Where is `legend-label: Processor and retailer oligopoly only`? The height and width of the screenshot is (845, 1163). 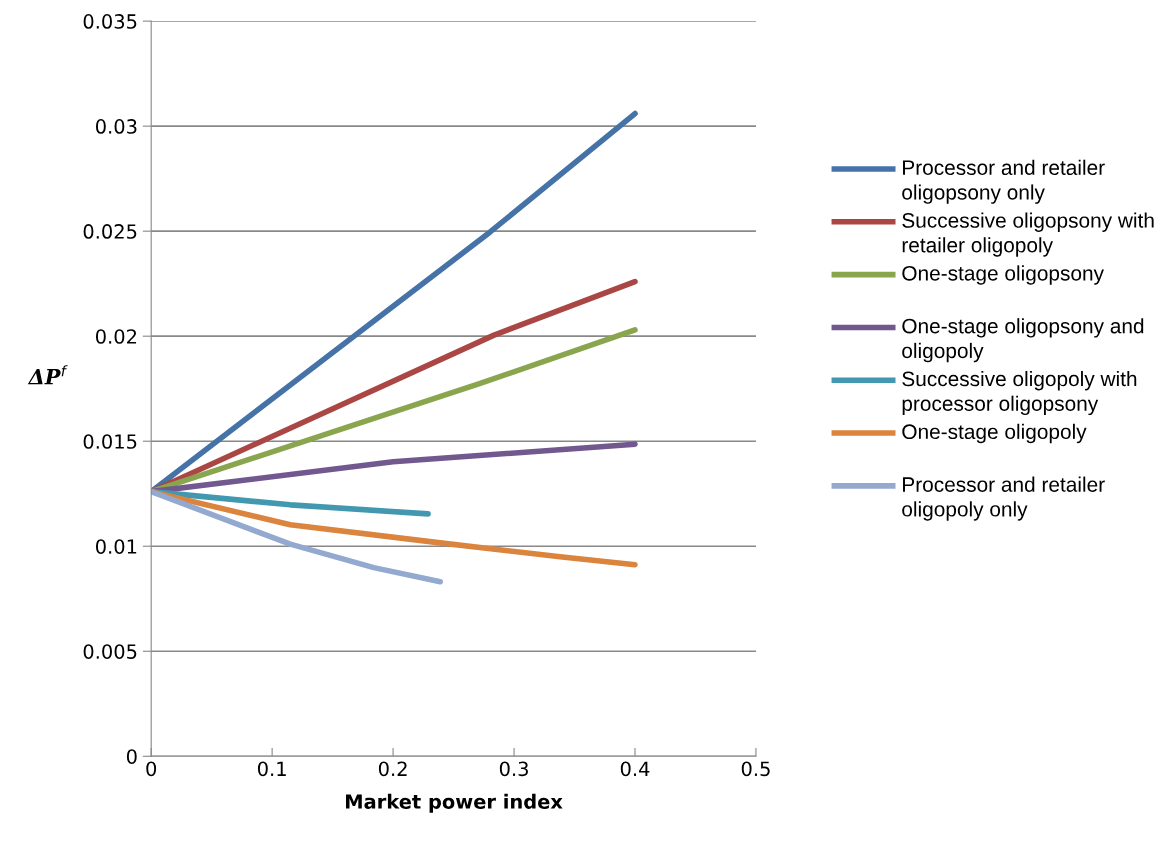 legend-label: Processor and retailer oligopoly only is located at coordinates (1003, 498).